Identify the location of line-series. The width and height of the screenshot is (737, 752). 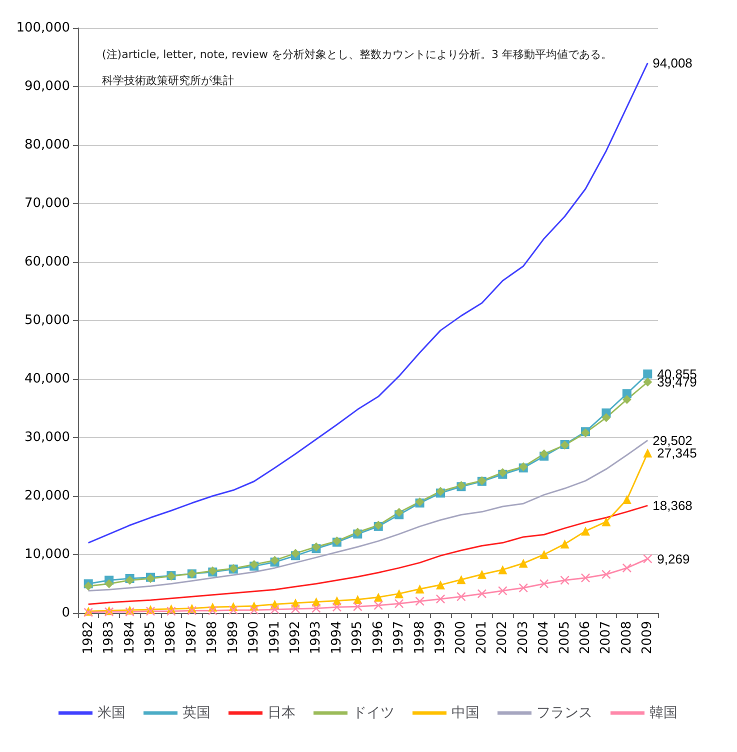
(368, 554).